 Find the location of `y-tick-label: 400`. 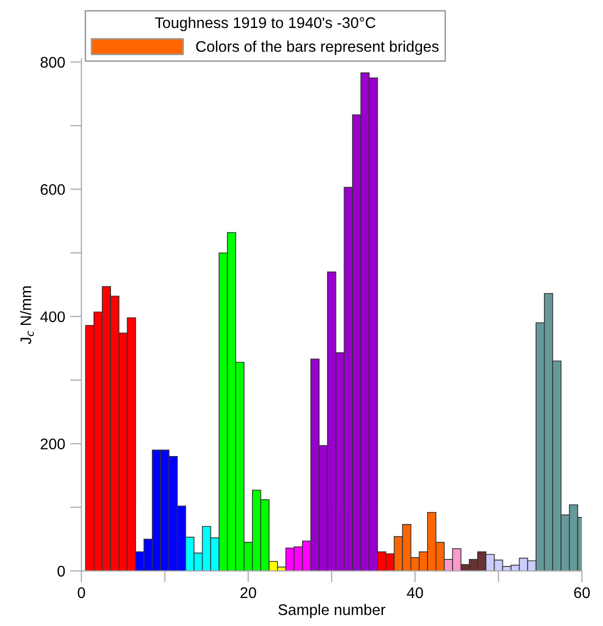

y-tick-label: 400 is located at coordinates (52, 316).